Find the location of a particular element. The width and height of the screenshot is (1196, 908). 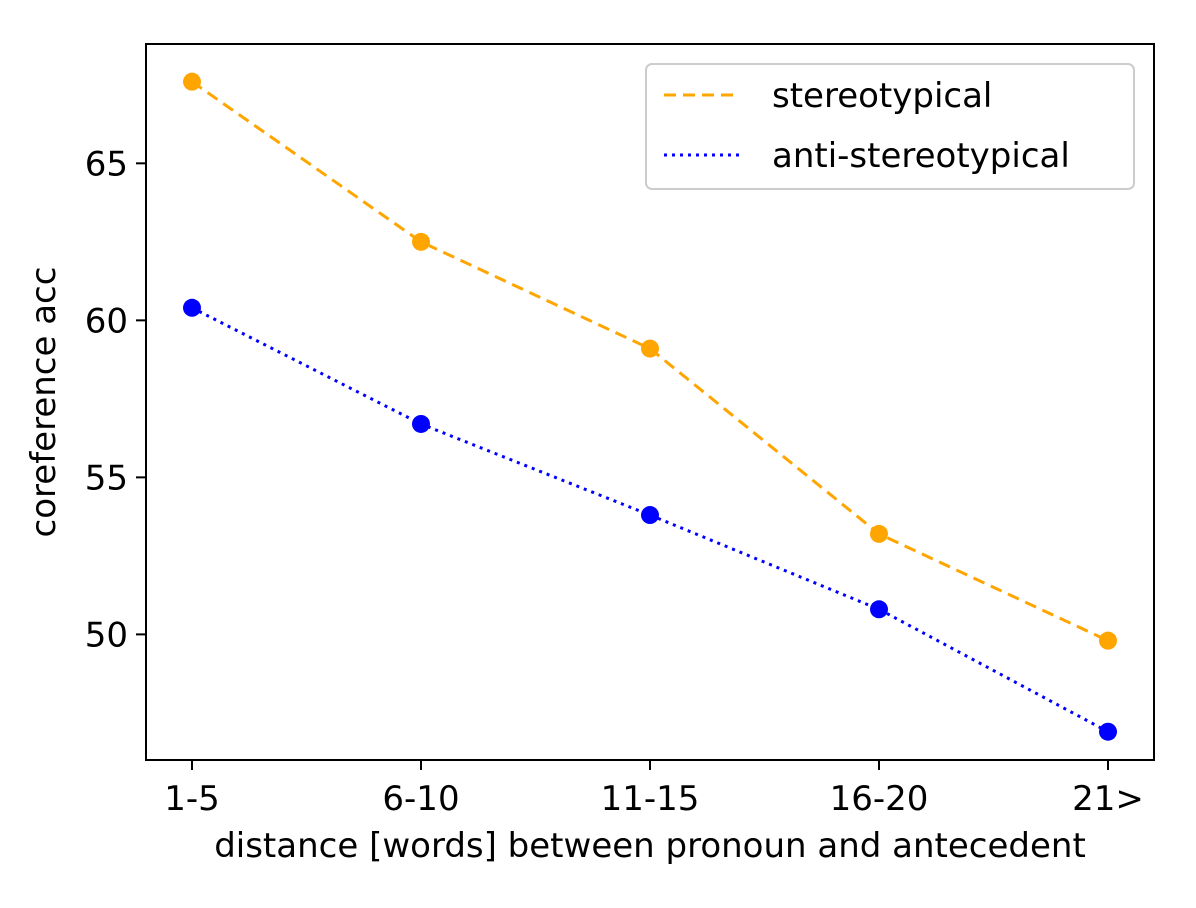

legend-frame is located at coordinates (890, 126).